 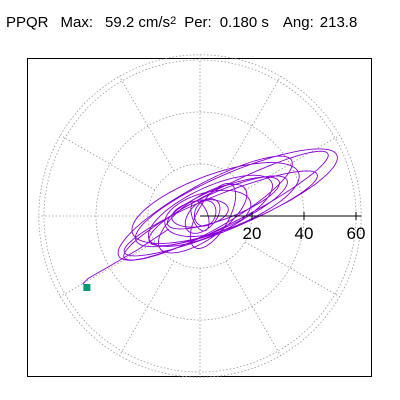 What do you see at coordinates (27, 22) in the screenshot?
I see `station-code: PPQR` at bounding box center [27, 22].